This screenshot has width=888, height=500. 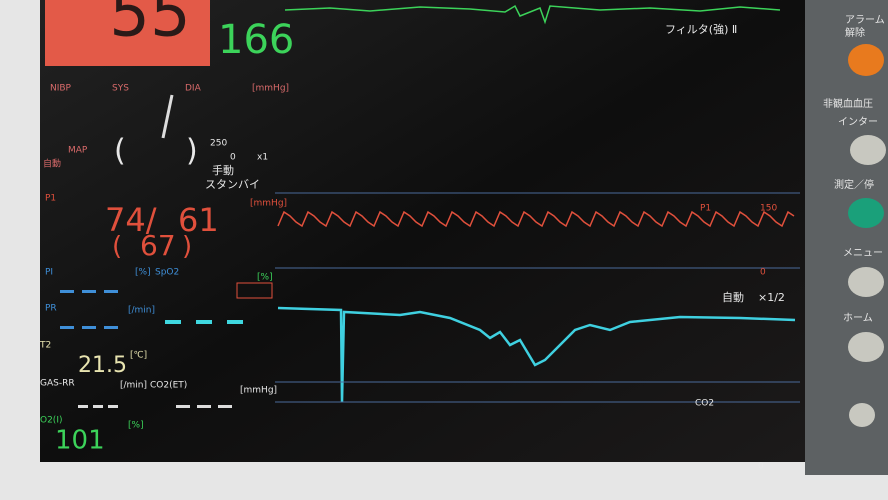 I want to click on p1-diastolic: 61, so click(x=198, y=220).